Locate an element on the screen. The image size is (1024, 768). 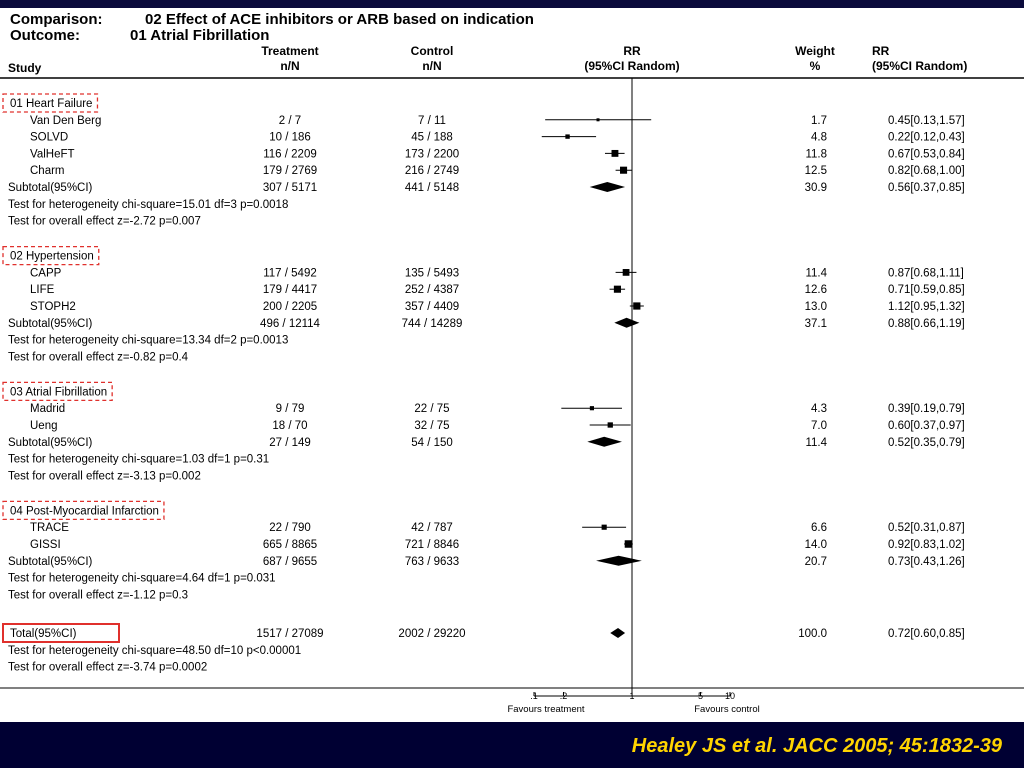
study-control: 357 / 4409 is located at coordinates (432, 307).